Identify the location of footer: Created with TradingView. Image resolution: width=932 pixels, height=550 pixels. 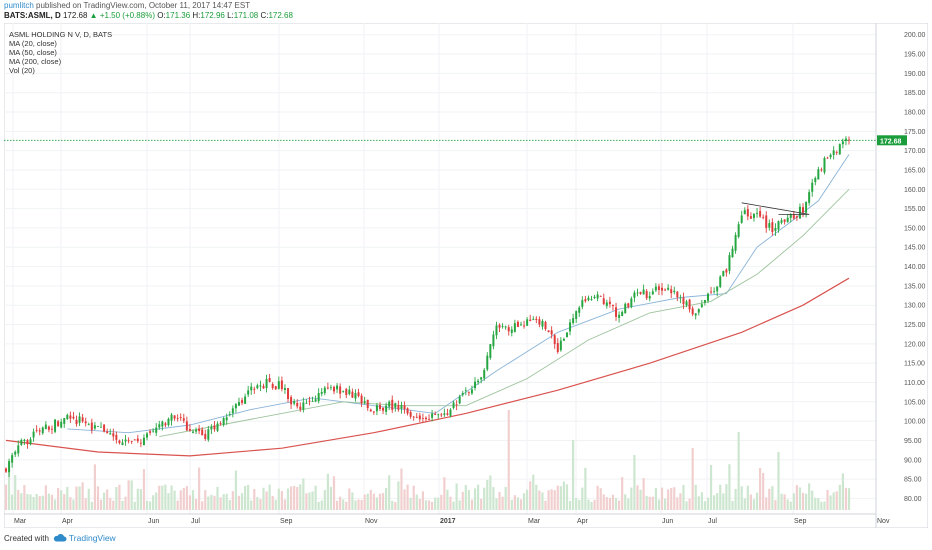
(60, 538).